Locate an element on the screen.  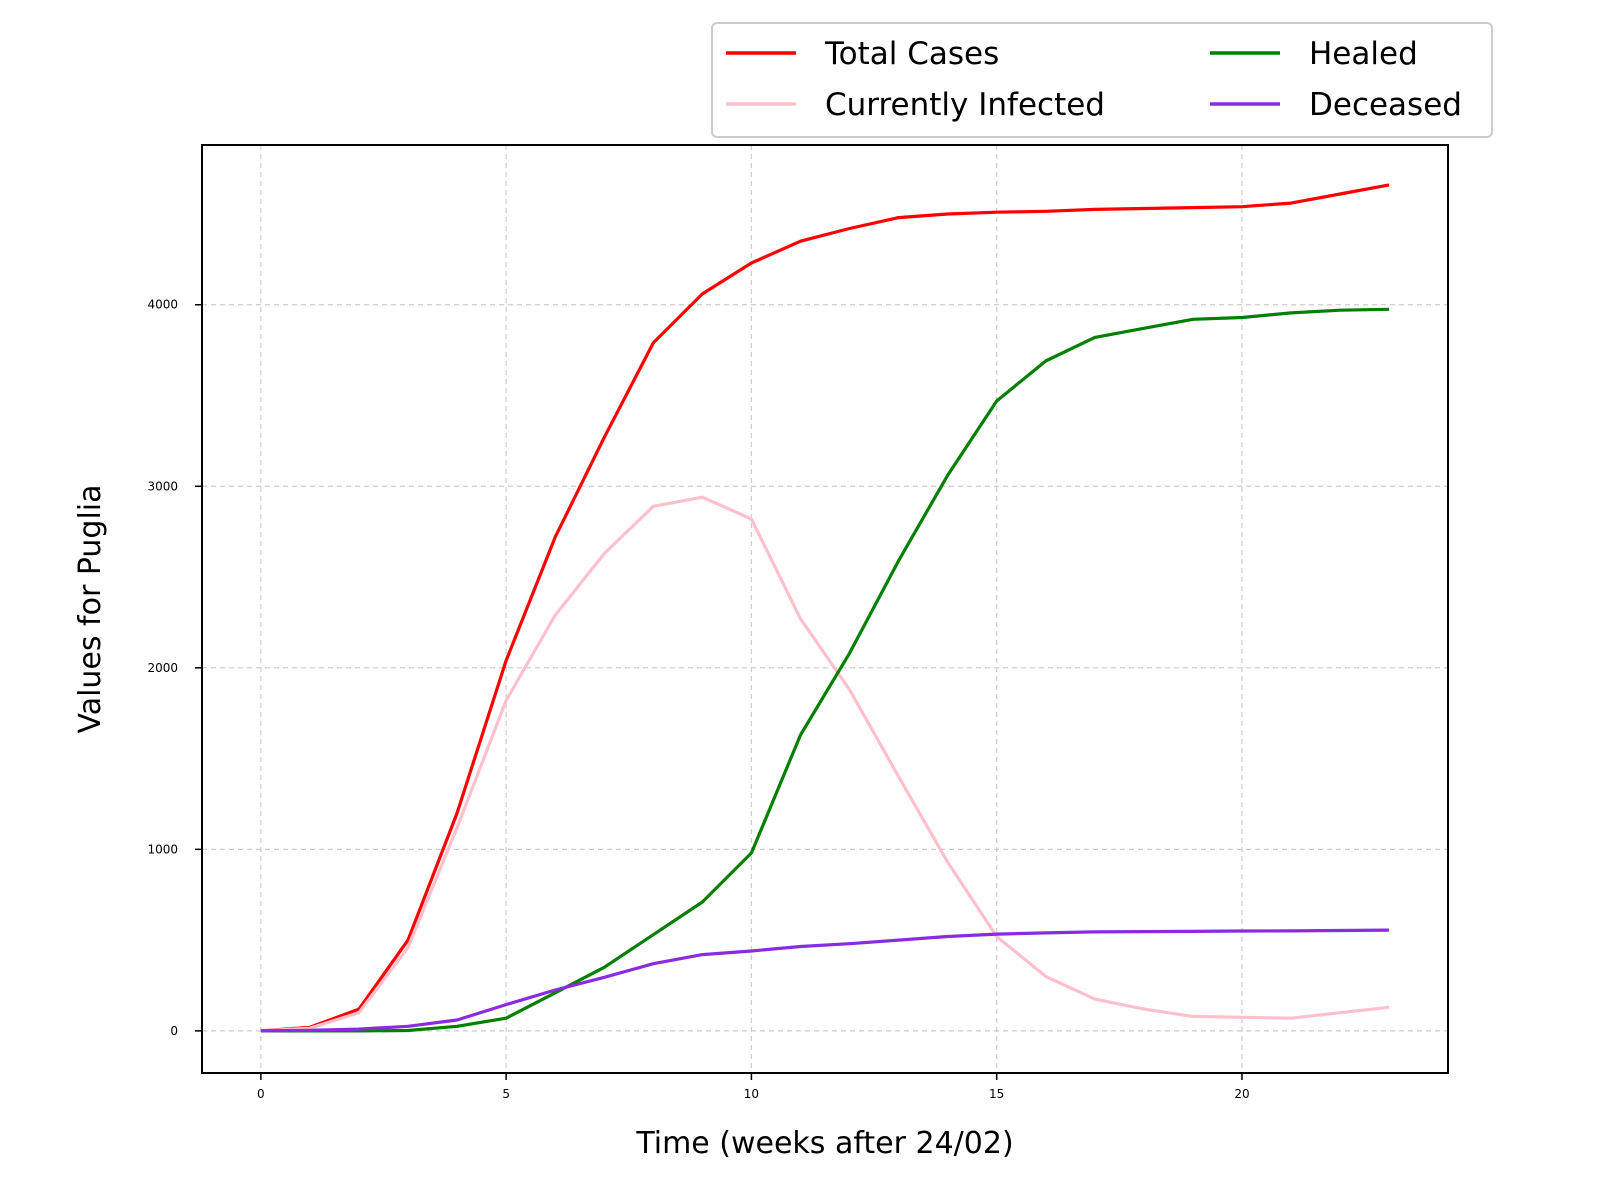
legend-label: Total Cases is located at coordinates (911, 54).